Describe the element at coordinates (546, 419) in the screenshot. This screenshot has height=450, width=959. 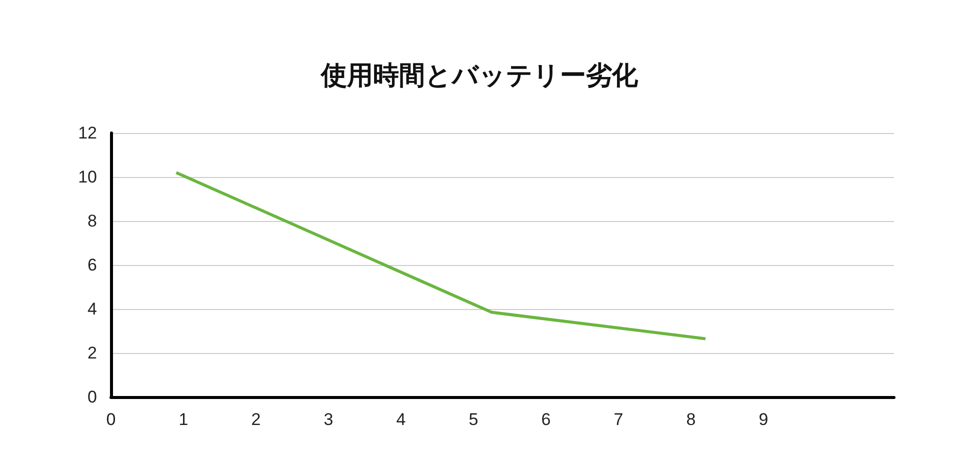
I see `x-tick-label: 6` at that location.